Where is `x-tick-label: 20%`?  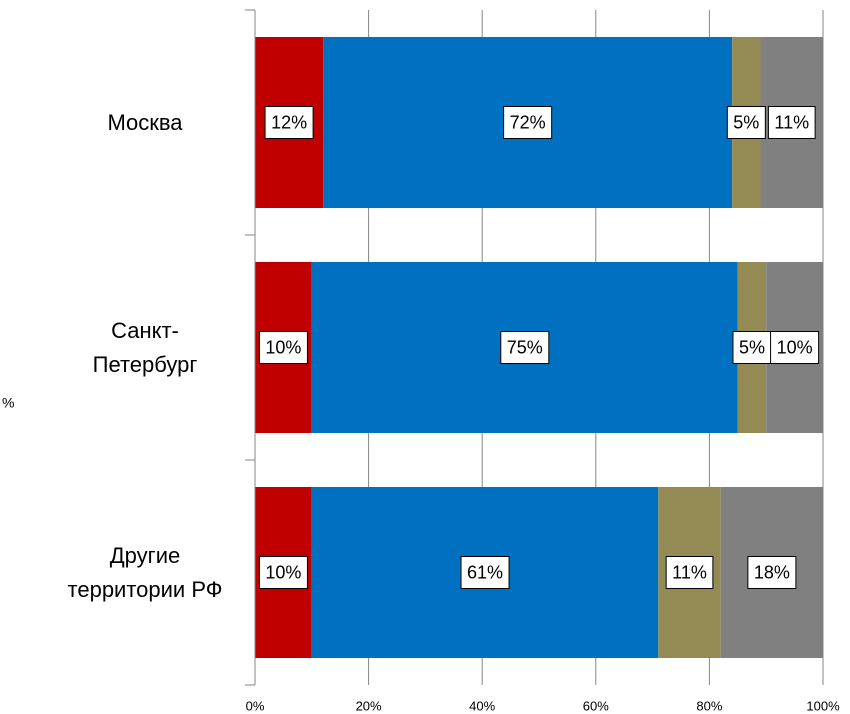
x-tick-label: 20% is located at coordinates (369, 705).